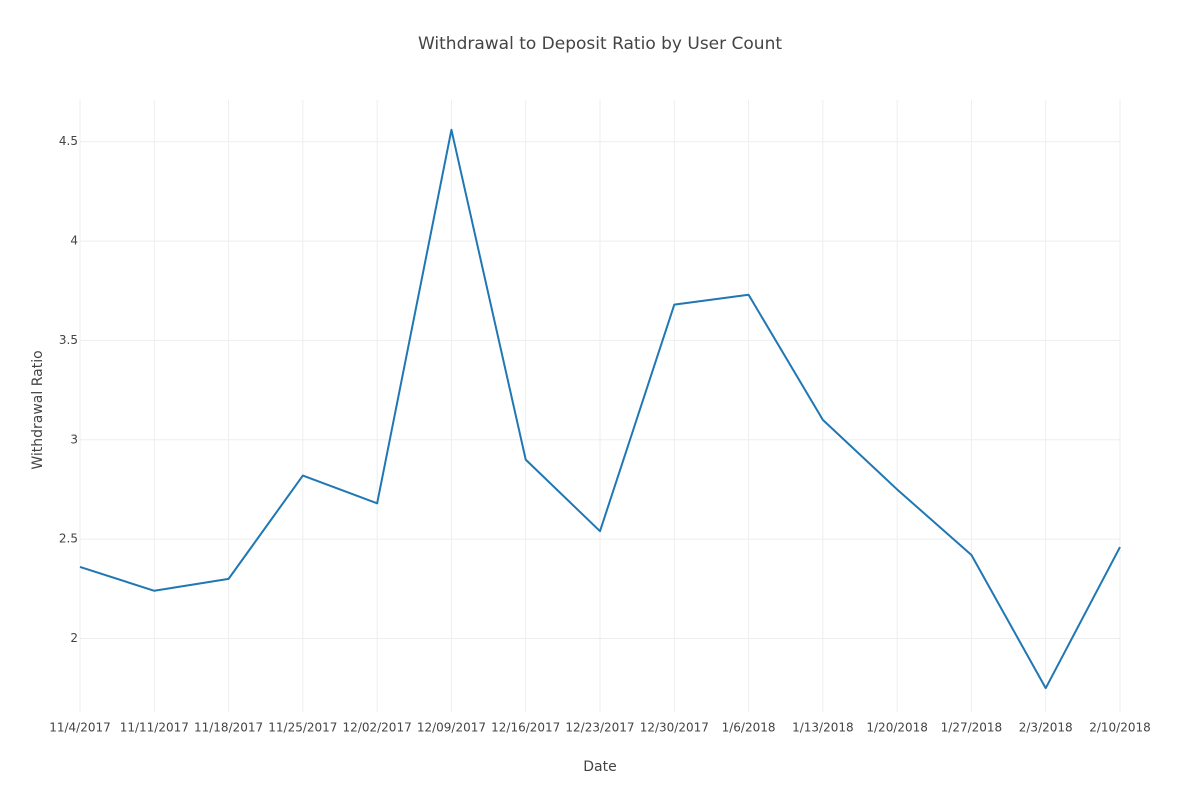 The image size is (1200, 800). What do you see at coordinates (599, 767) in the screenshot?
I see `x-axis-title: Date` at bounding box center [599, 767].